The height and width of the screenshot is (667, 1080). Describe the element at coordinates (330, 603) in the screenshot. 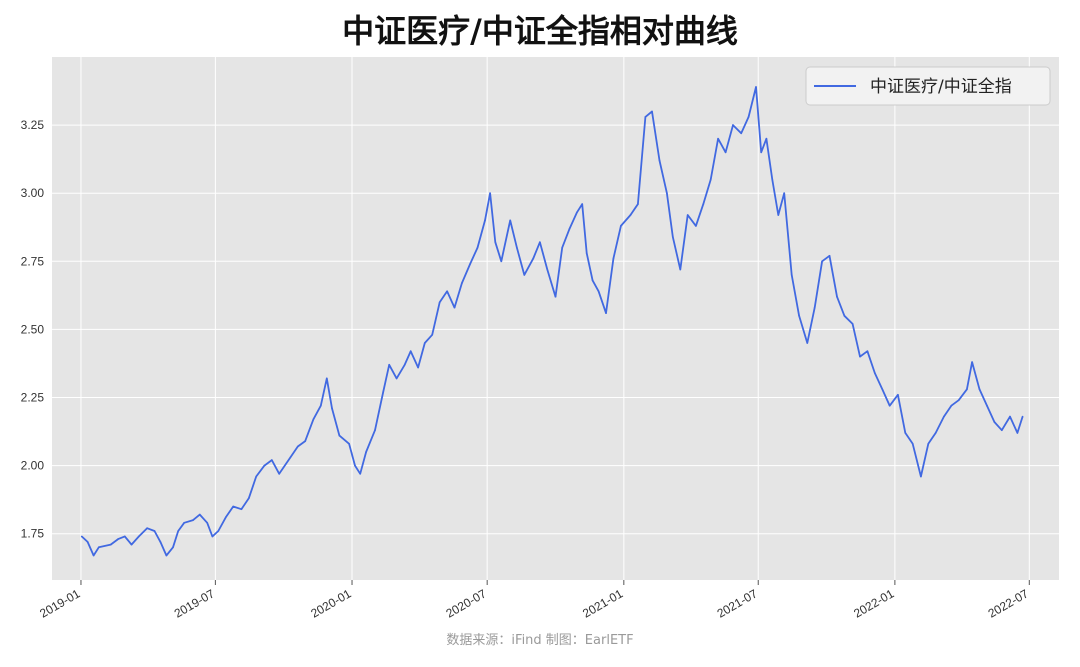

I see `x-tick-label: 2020-01` at that location.